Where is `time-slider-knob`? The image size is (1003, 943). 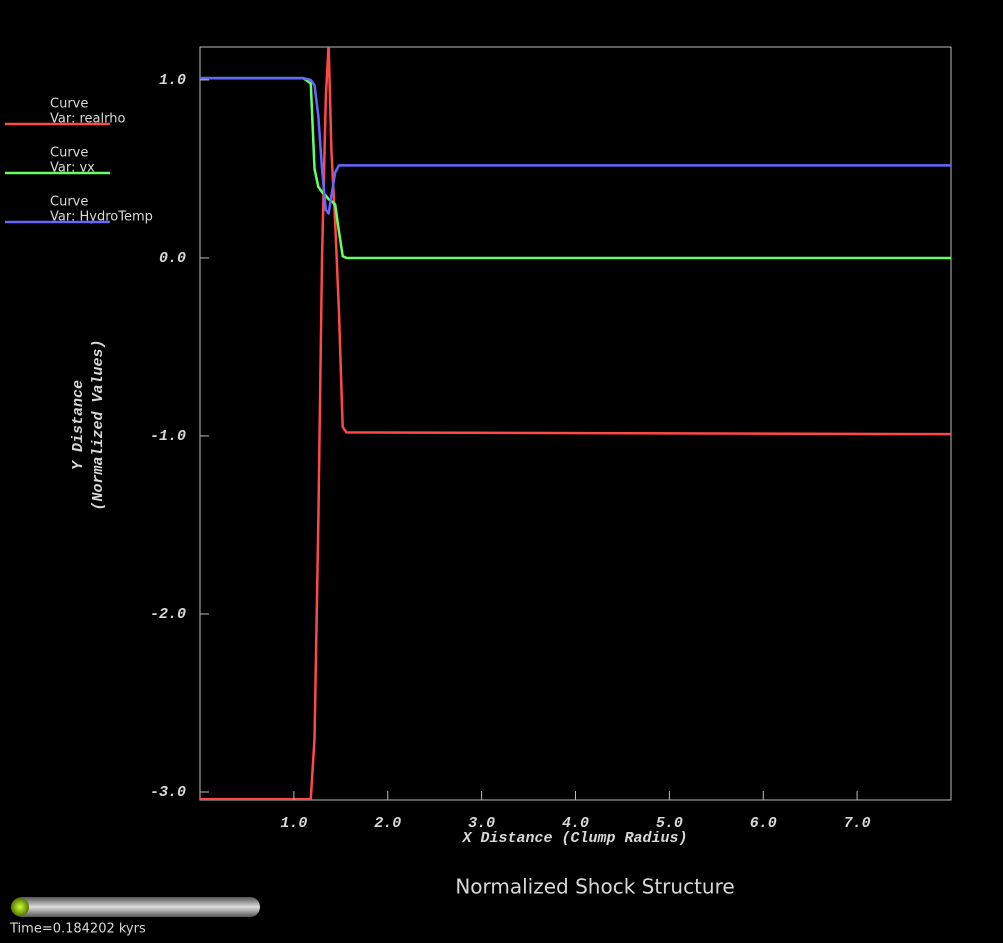
time-slider-knob is located at coordinates (20, 907).